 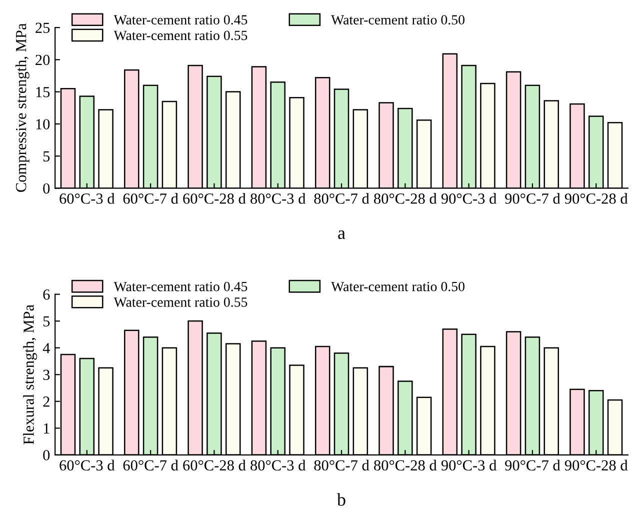 I want to click on y-tick-label: 25, so click(x=43, y=27).